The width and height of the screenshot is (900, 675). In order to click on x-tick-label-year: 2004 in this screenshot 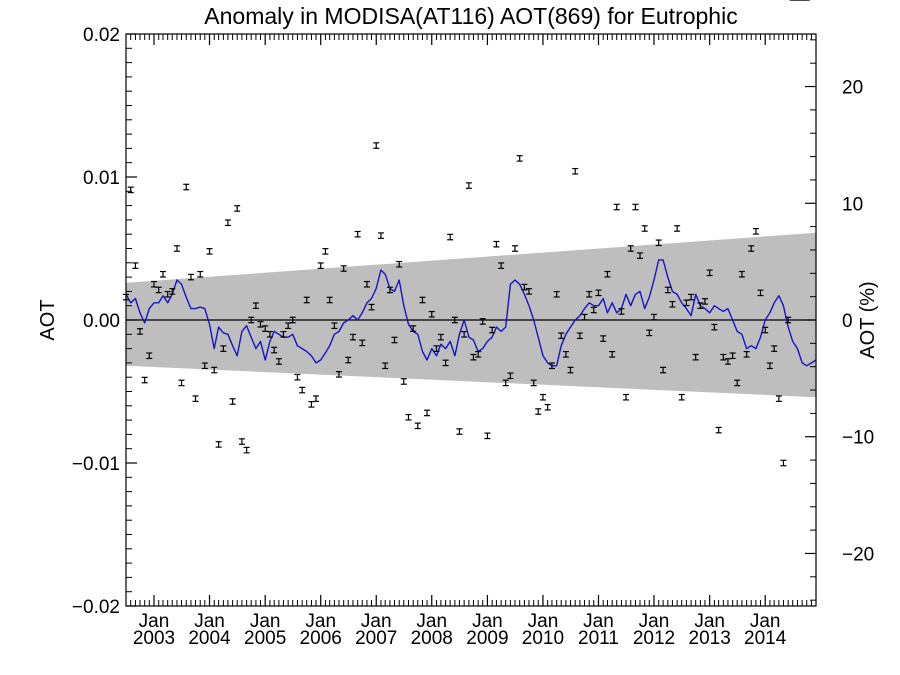, I will do `click(209, 638)`.